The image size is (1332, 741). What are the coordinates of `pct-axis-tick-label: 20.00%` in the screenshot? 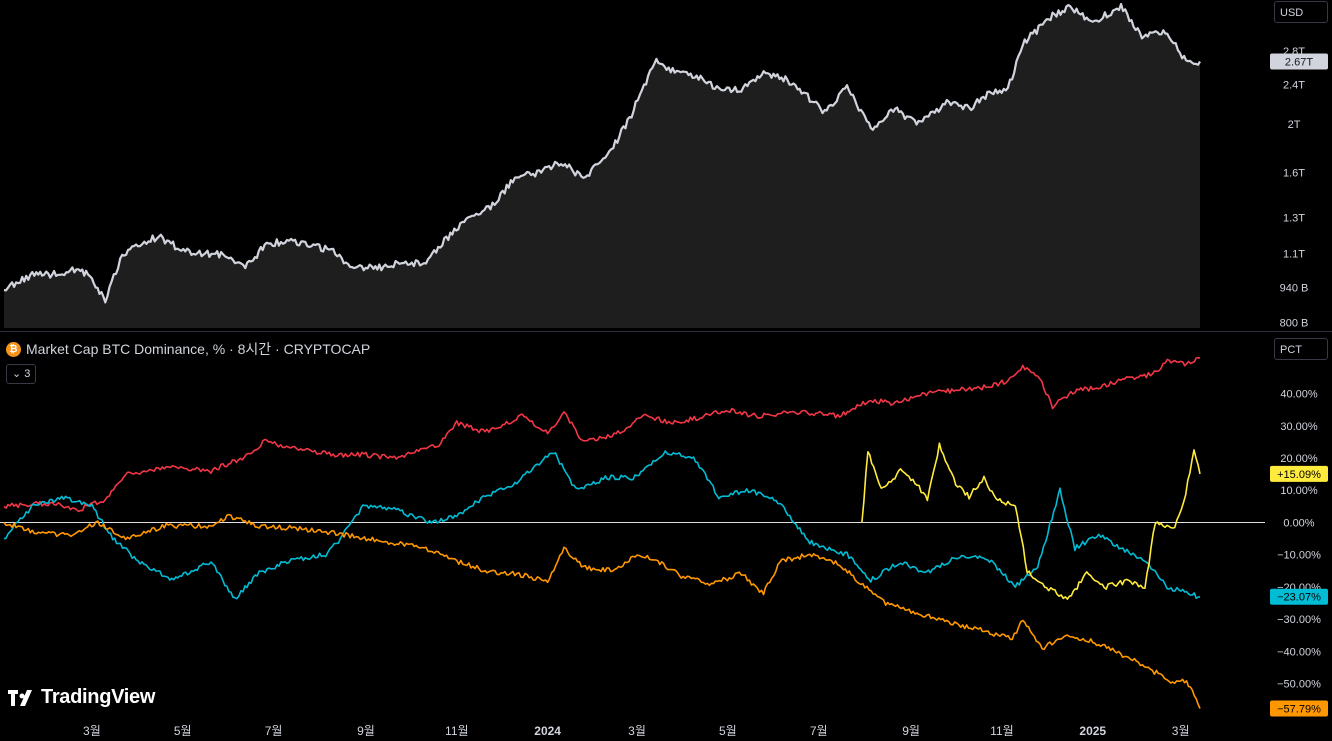 It's located at (1299, 459).